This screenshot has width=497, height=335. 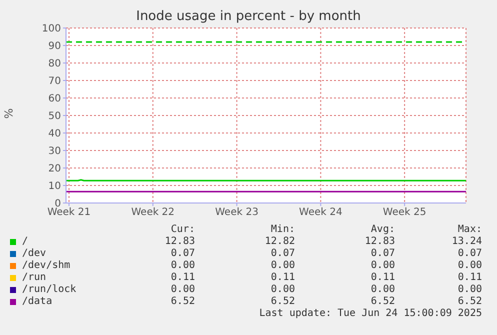 I want to click on x-tick-label: Week 21, so click(x=69, y=212).